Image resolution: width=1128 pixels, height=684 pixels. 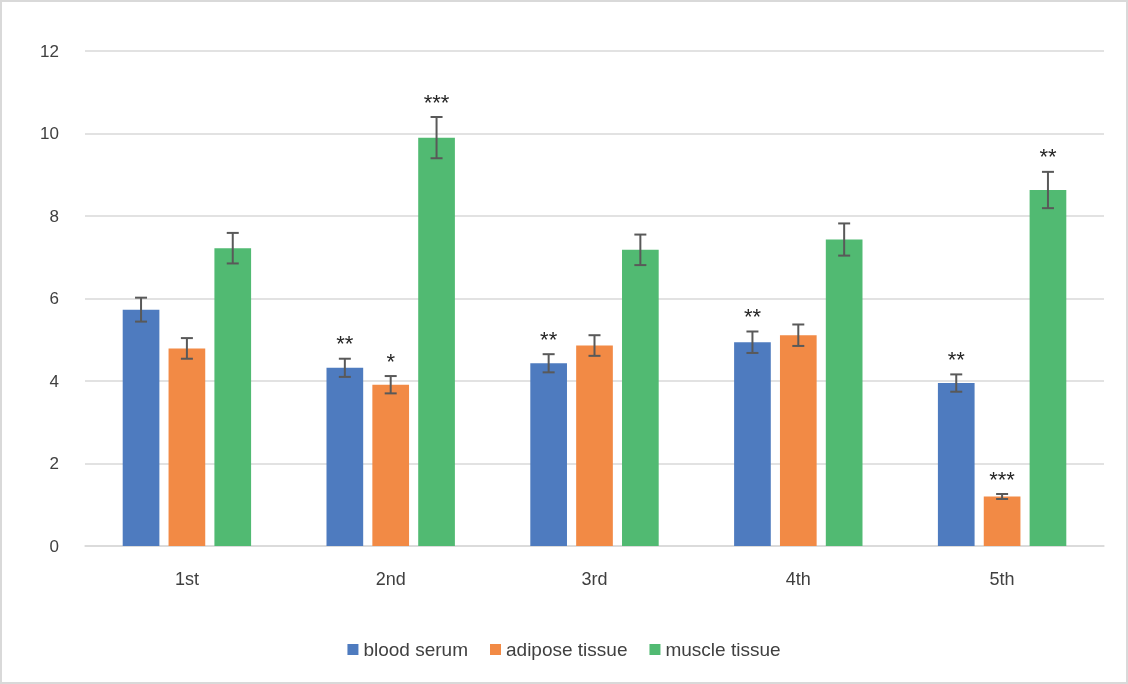 What do you see at coordinates (391, 361) in the screenshot?
I see `data-label: *` at bounding box center [391, 361].